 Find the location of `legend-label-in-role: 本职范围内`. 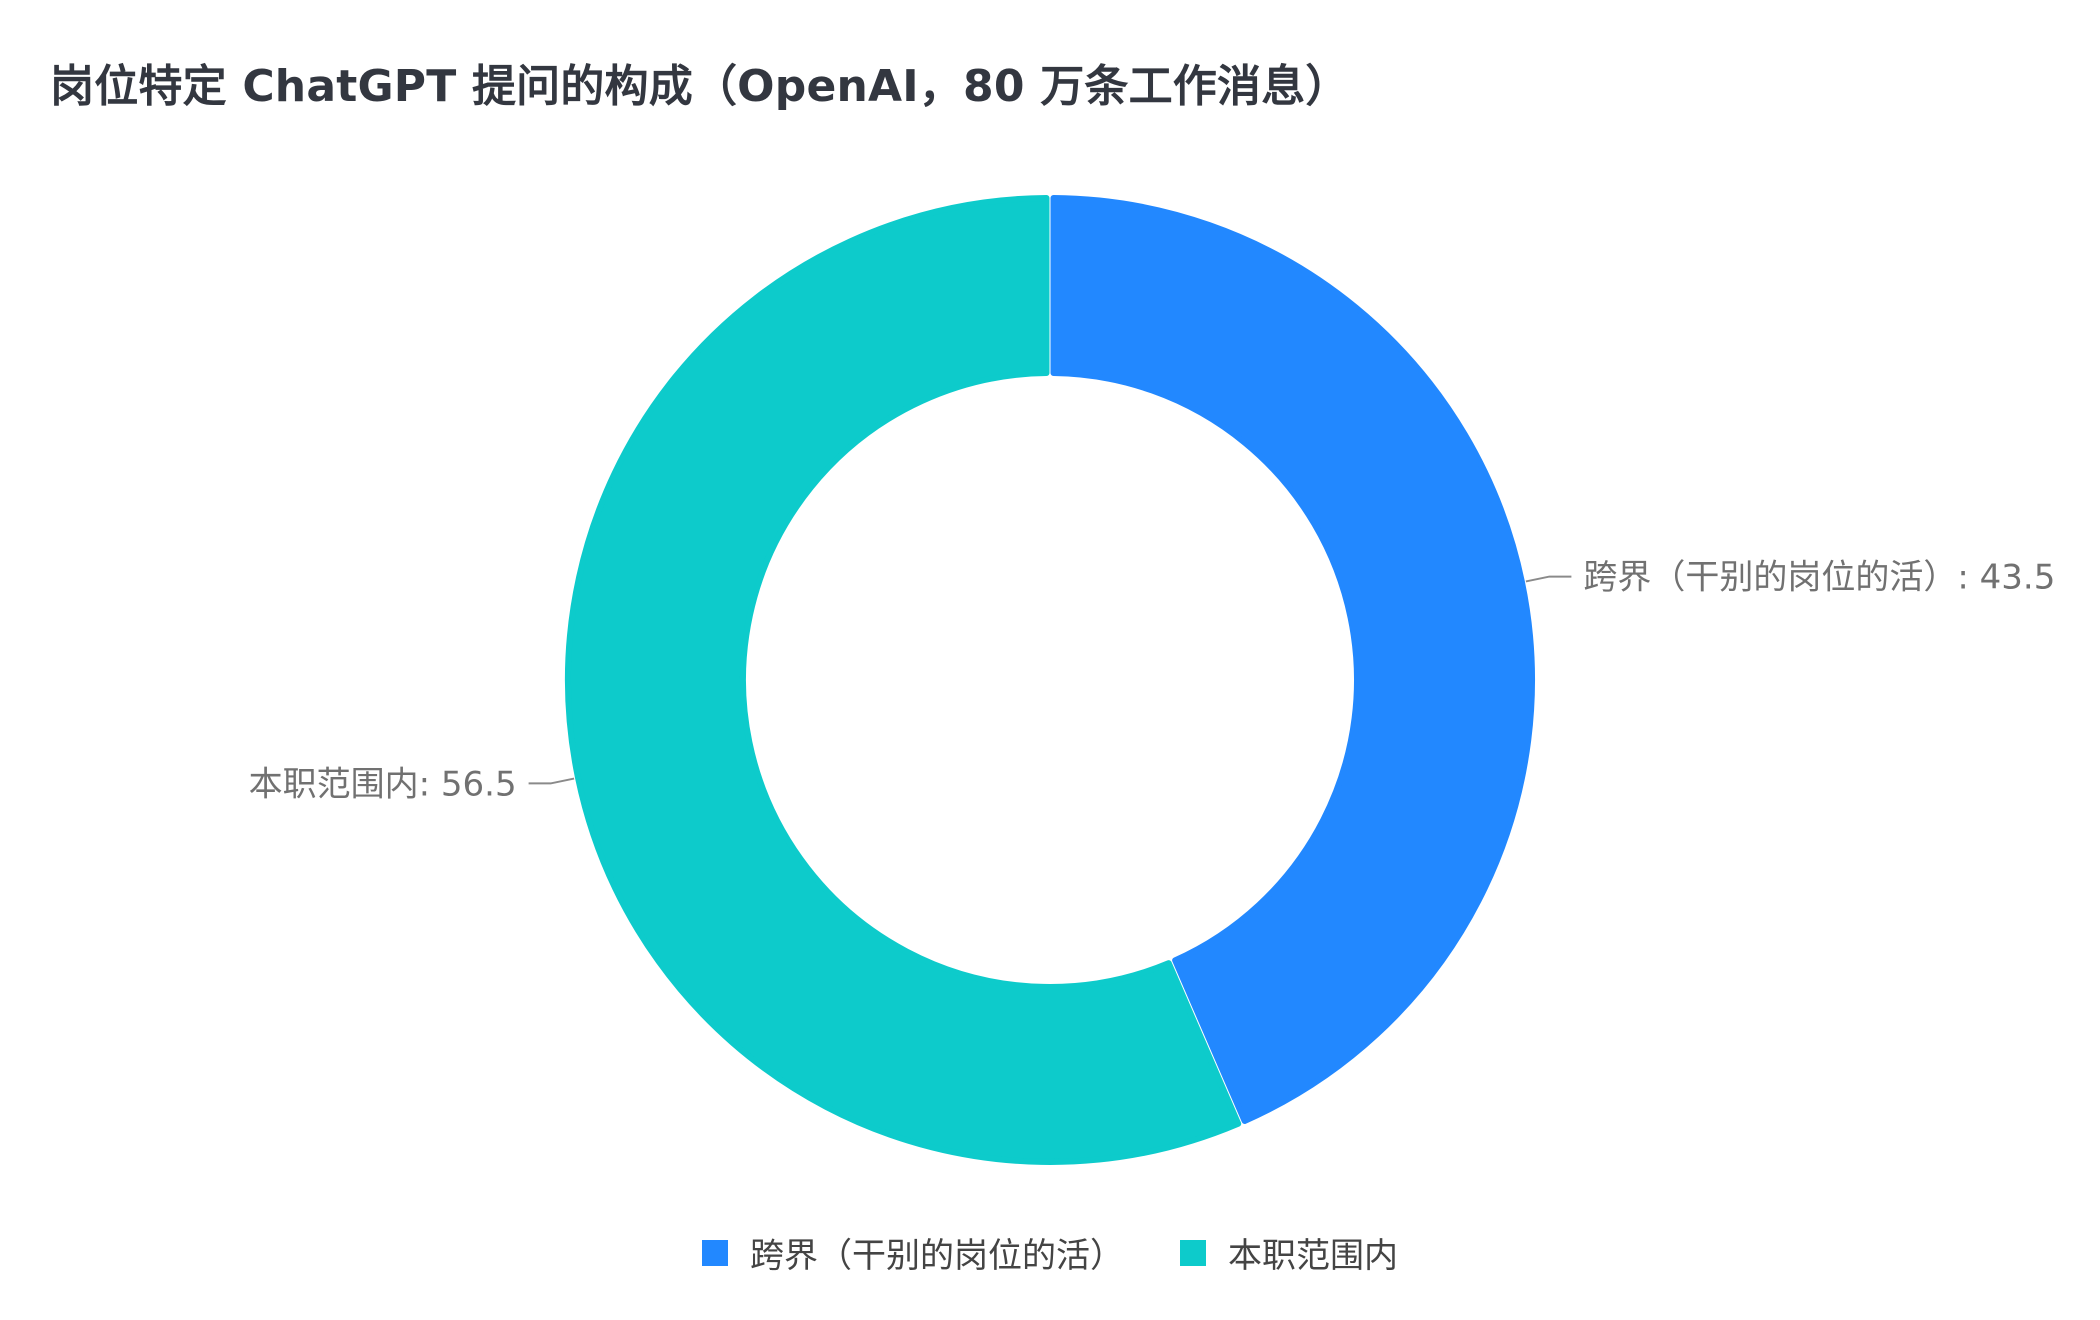

legend-label-in-role: 本职范围内 is located at coordinates (1313, 1256).